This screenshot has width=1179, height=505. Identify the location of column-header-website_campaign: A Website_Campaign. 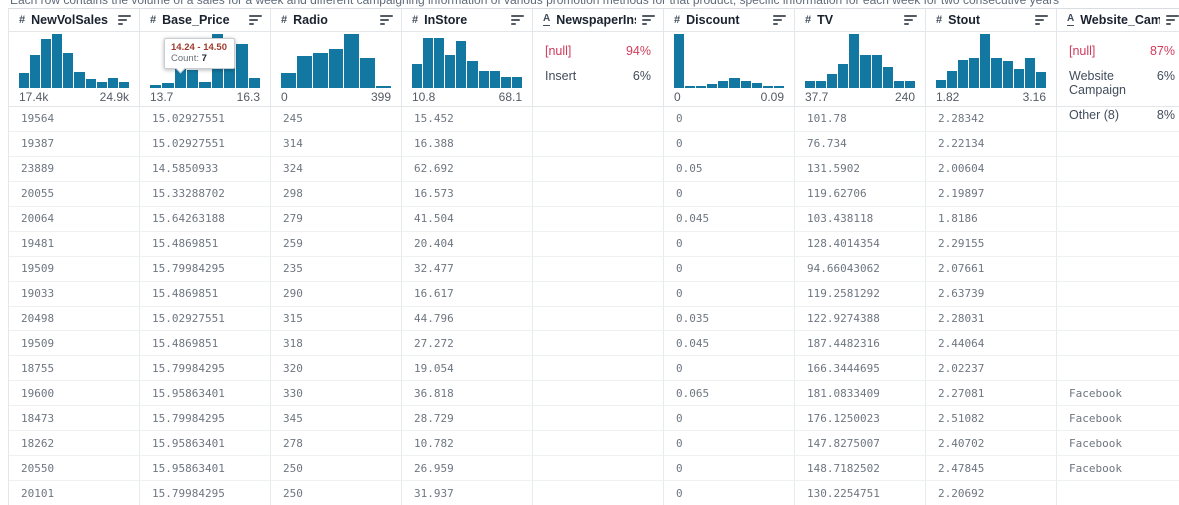
(1118, 20).